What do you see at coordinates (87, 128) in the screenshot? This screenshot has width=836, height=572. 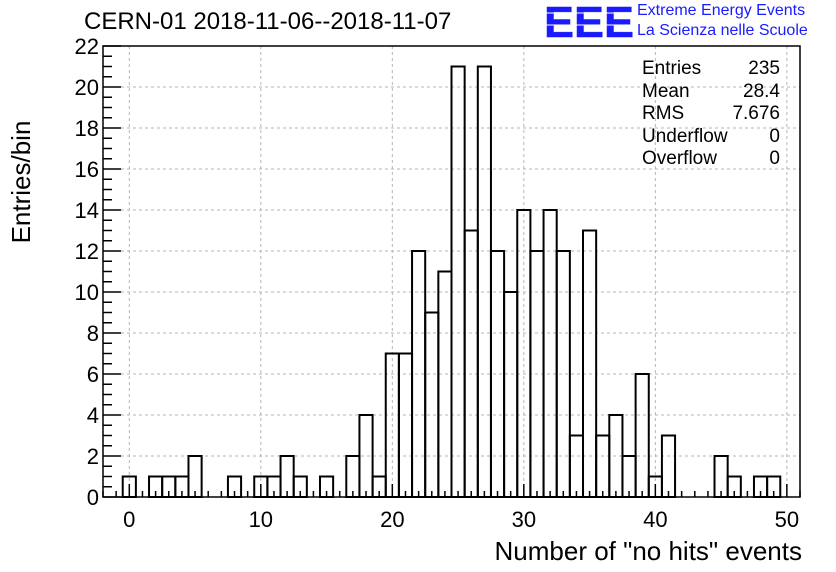 I see `y-tick-label: 18` at bounding box center [87, 128].